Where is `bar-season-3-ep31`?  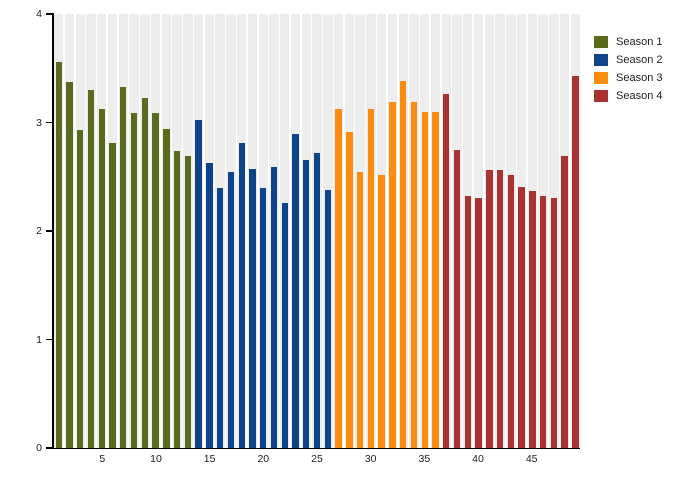 bar-season-3-ep31 is located at coordinates (381, 311).